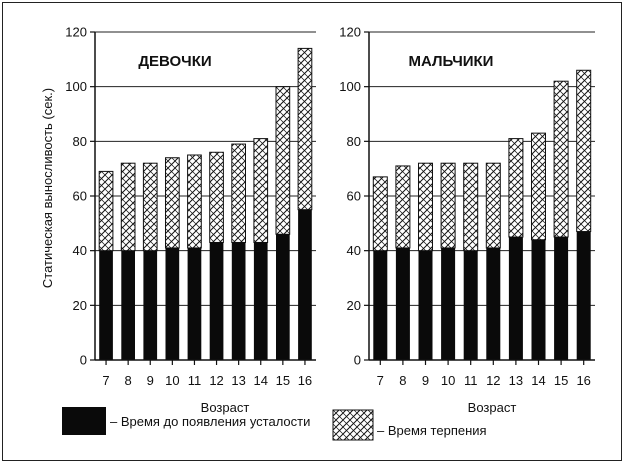 The width and height of the screenshot is (626, 465). I want to click on y-axis-label: Статическая выносливость (сек.), so click(47, 188).